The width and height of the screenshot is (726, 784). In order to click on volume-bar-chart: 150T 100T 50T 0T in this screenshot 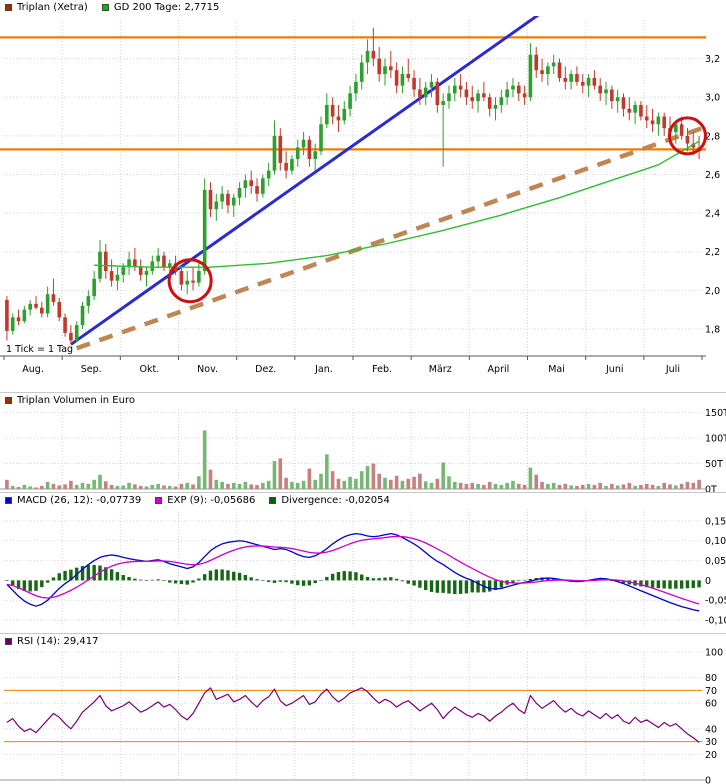, I will do `click(363, 450)`.